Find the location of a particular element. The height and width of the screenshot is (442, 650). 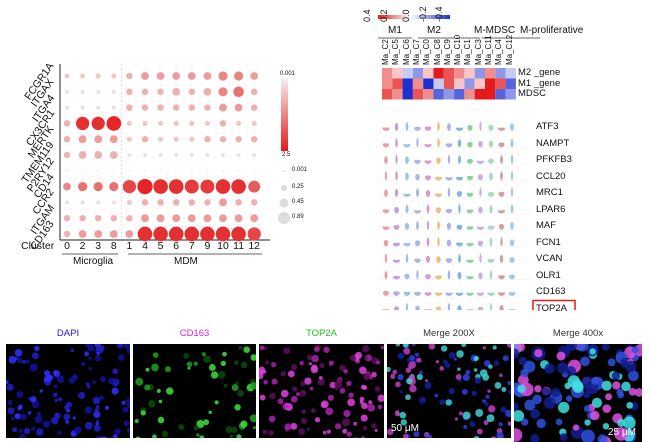

violin-gene-label: CCL20 is located at coordinates (551, 176).